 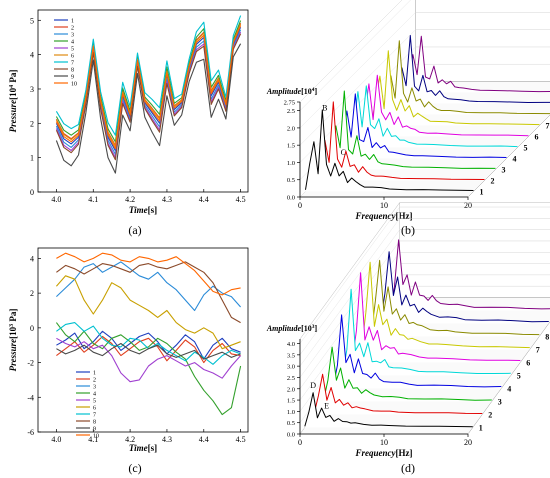 I want to click on x-tick-label-5: 4.5, so click(x=241, y=199).